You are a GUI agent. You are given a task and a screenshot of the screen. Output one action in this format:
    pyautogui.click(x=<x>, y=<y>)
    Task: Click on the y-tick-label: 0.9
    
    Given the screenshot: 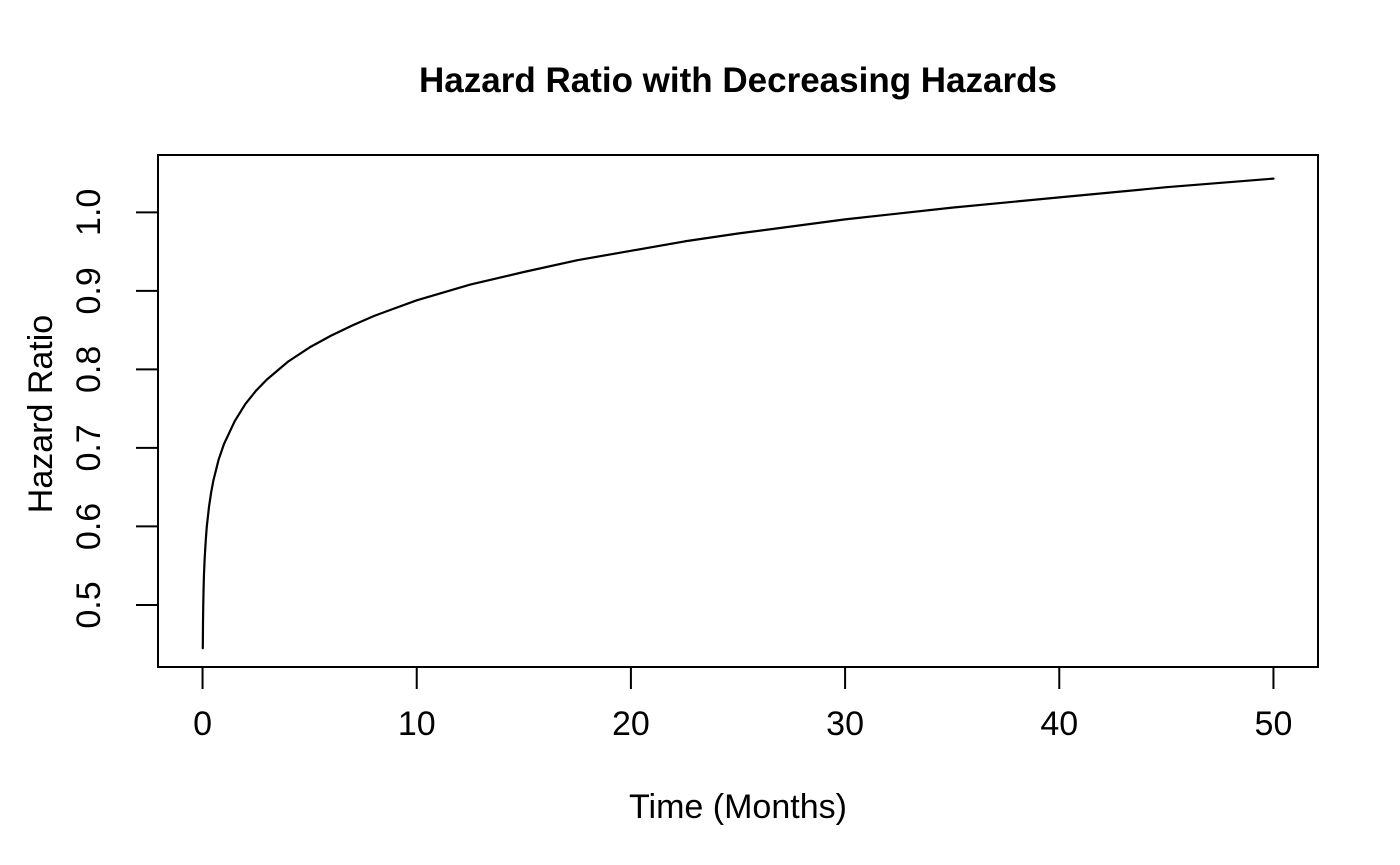 What is the action you would take?
    pyautogui.click(x=89, y=290)
    